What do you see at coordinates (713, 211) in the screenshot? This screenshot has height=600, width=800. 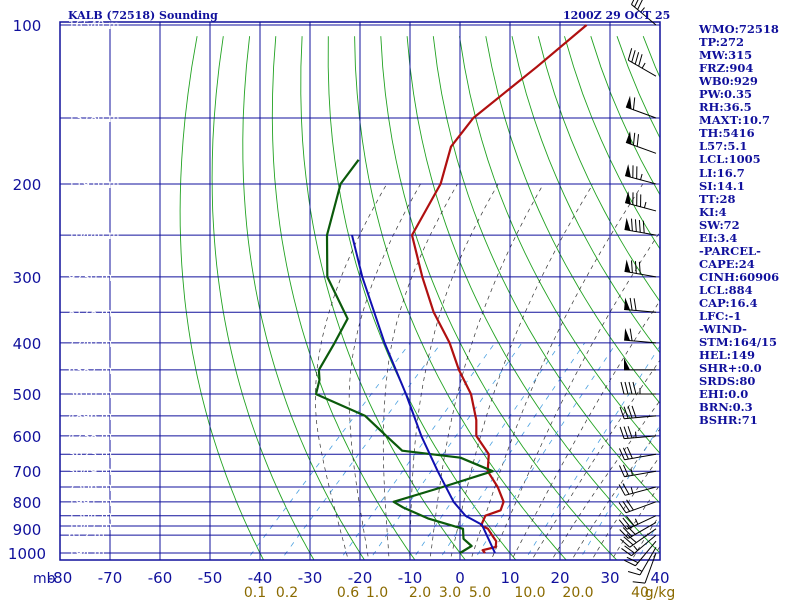 I see `stat-item: KI:4` at bounding box center [713, 211].